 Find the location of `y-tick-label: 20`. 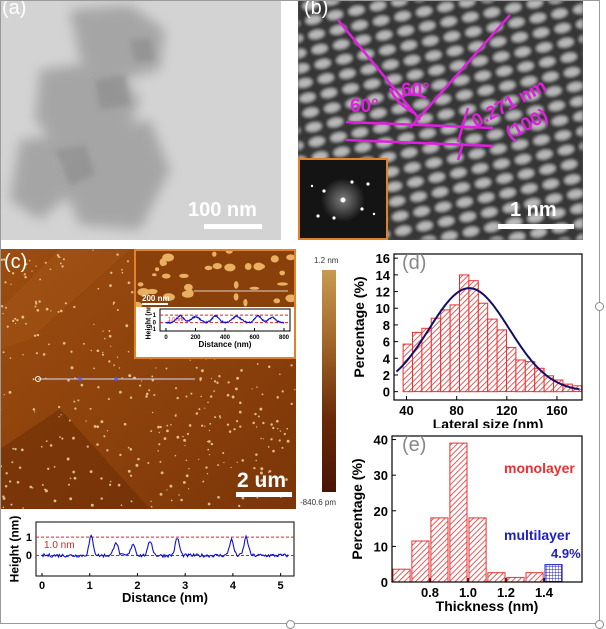

y-tick-label: 20 is located at coordinates (381, 511).